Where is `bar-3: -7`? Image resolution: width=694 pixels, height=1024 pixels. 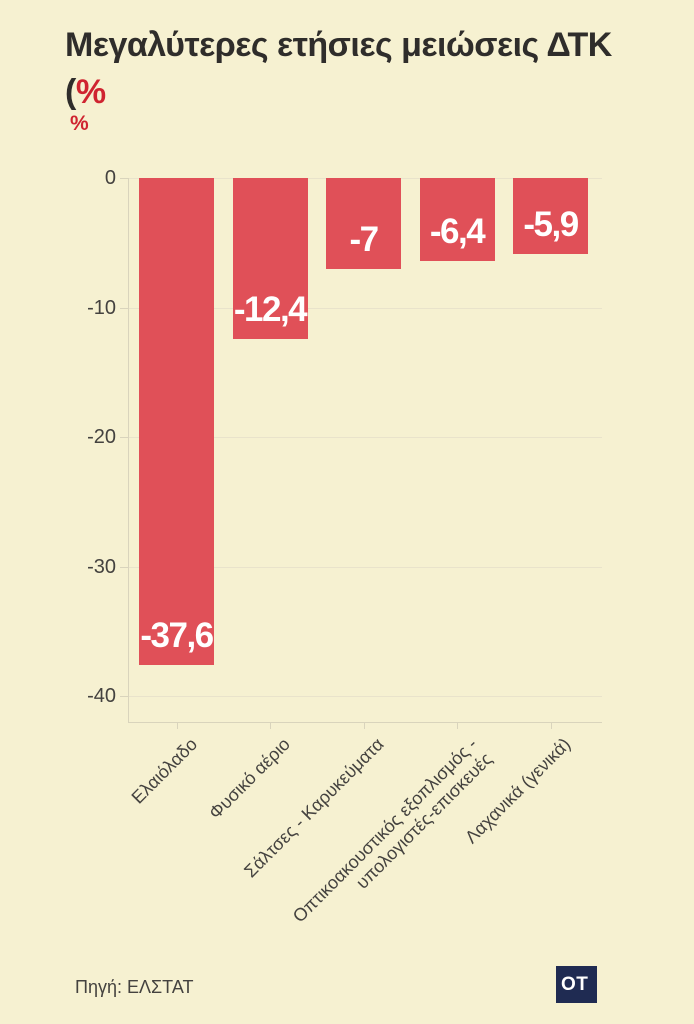 bar-3: -7 is located at coordinates (363, 223).